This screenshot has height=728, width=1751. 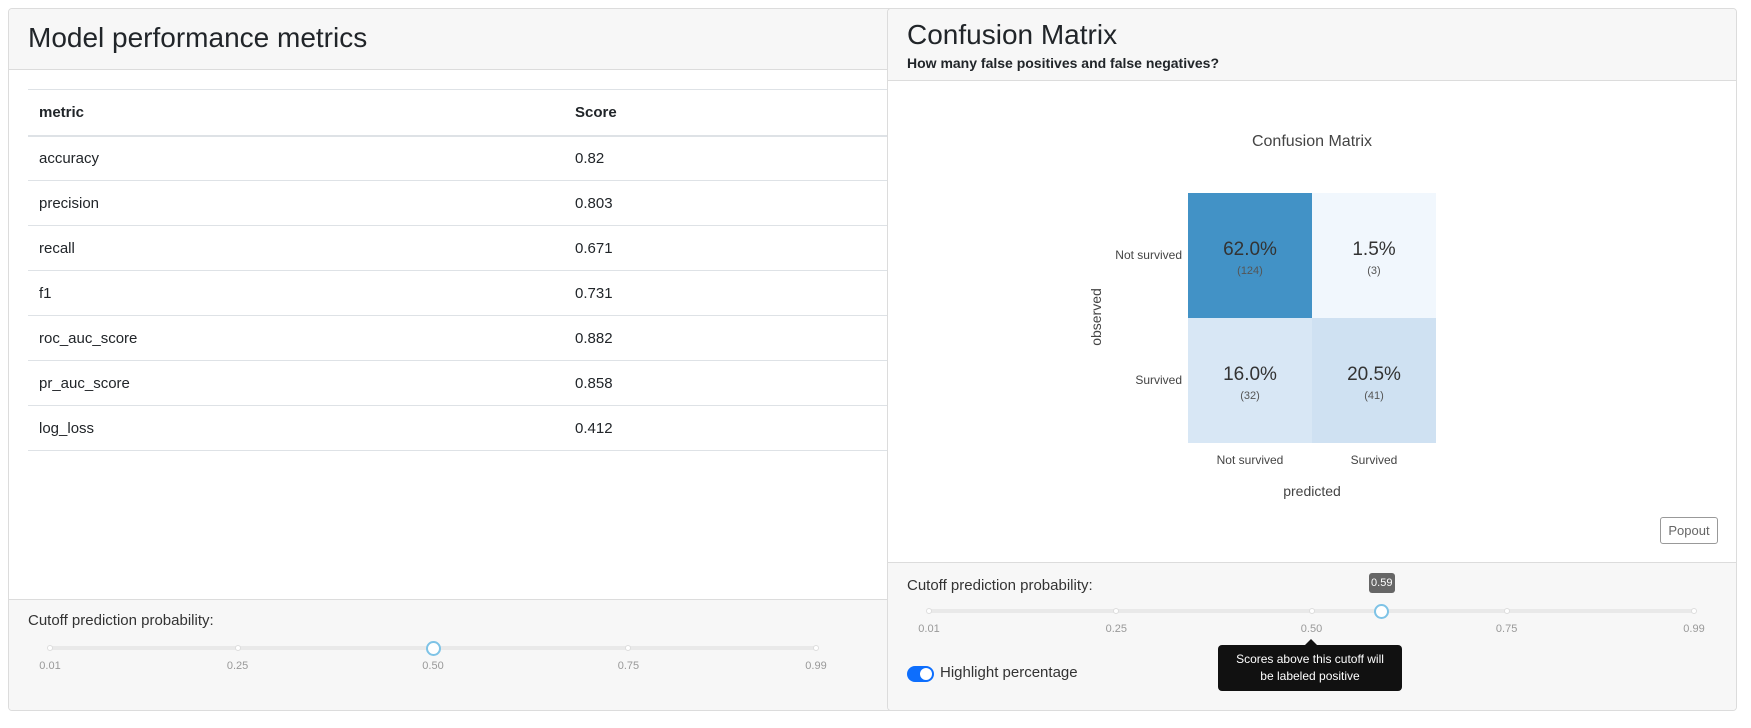 I want to click on cell-count: (32), so click(x=1250, y=396).